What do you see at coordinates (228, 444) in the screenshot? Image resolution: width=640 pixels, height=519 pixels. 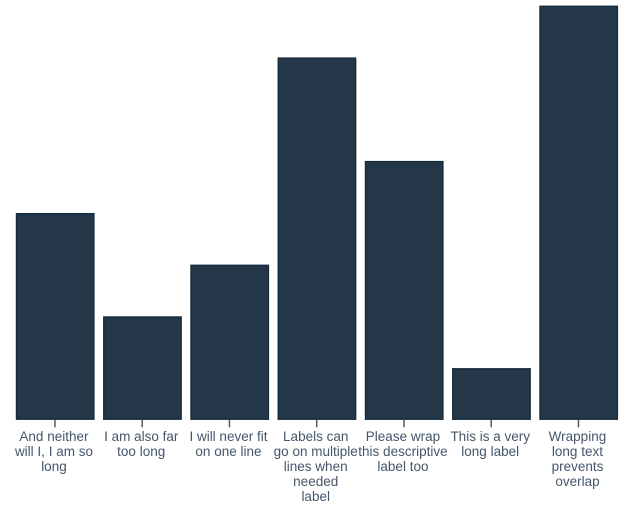 I see `svg-text:I will never fiton one line: I will never fit on one line` at bounding box center [228, 444].